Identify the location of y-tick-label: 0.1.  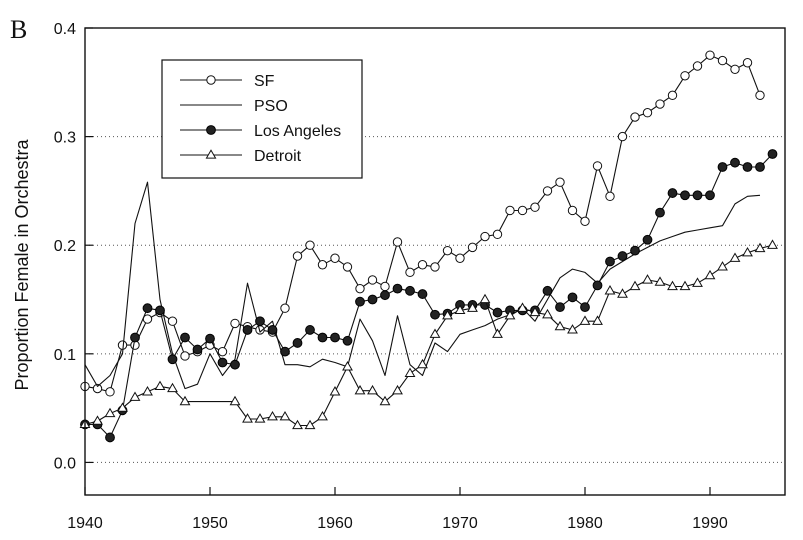
(65, 355).